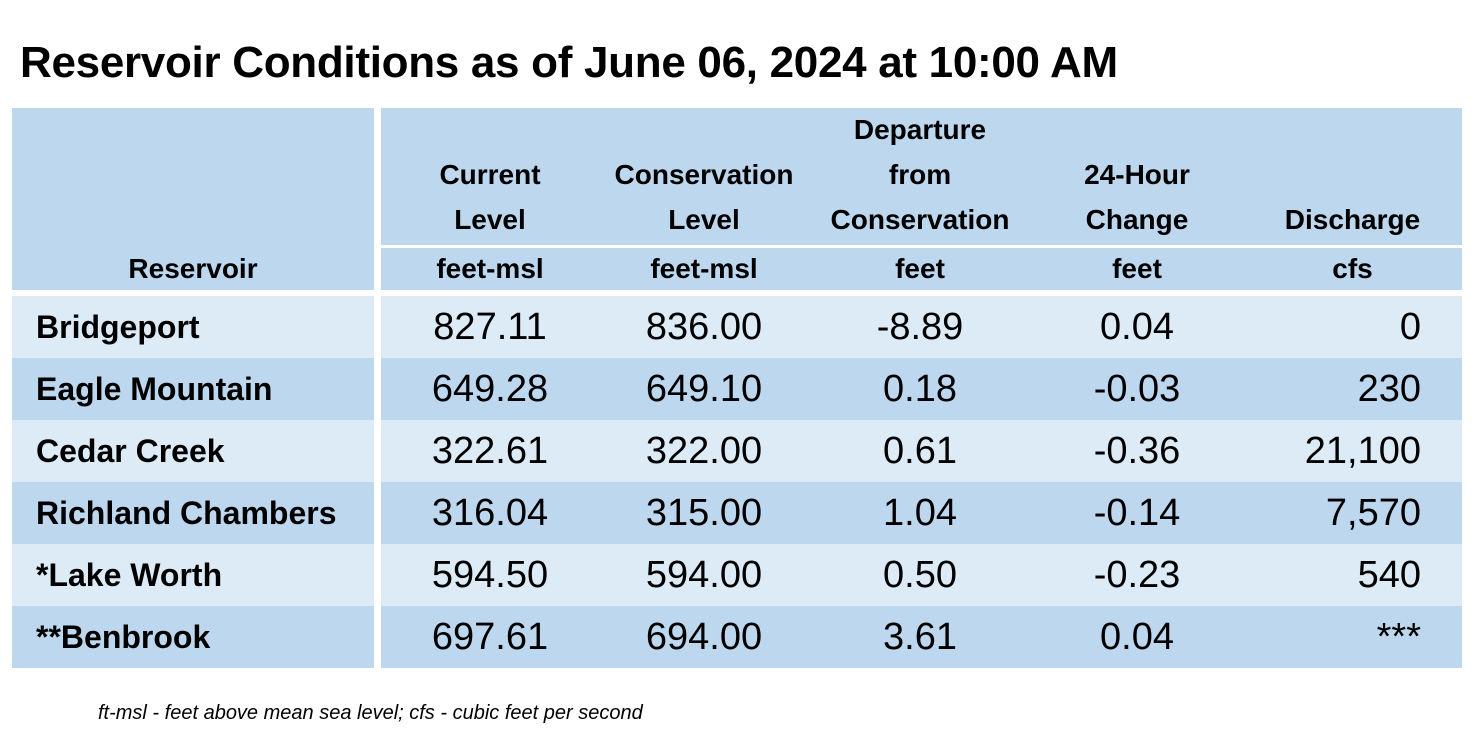  Describe the element at coordinates (920, 129) in the screenshot. I see `header-departure-line1: Departure` at that location.